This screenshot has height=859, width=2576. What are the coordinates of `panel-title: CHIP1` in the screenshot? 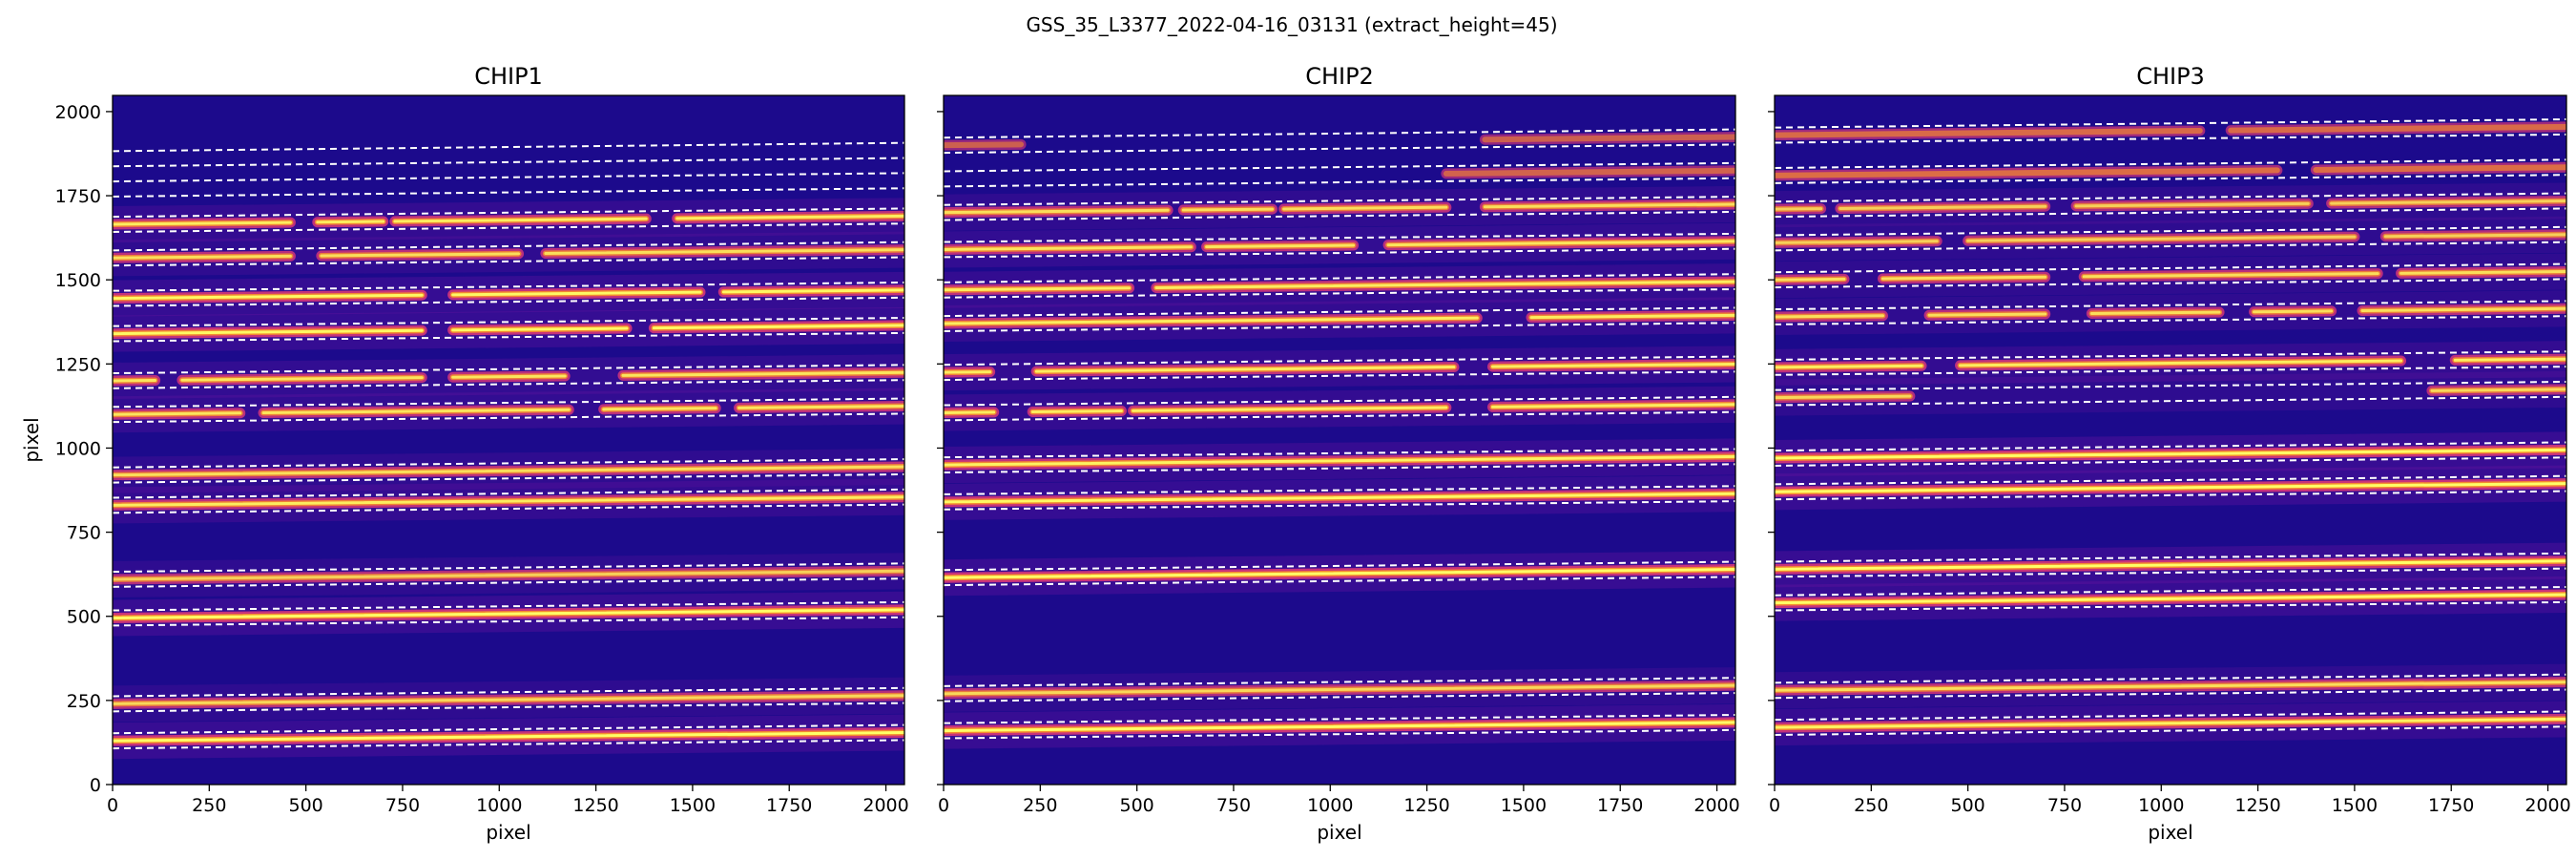 It's located at (508, 76).